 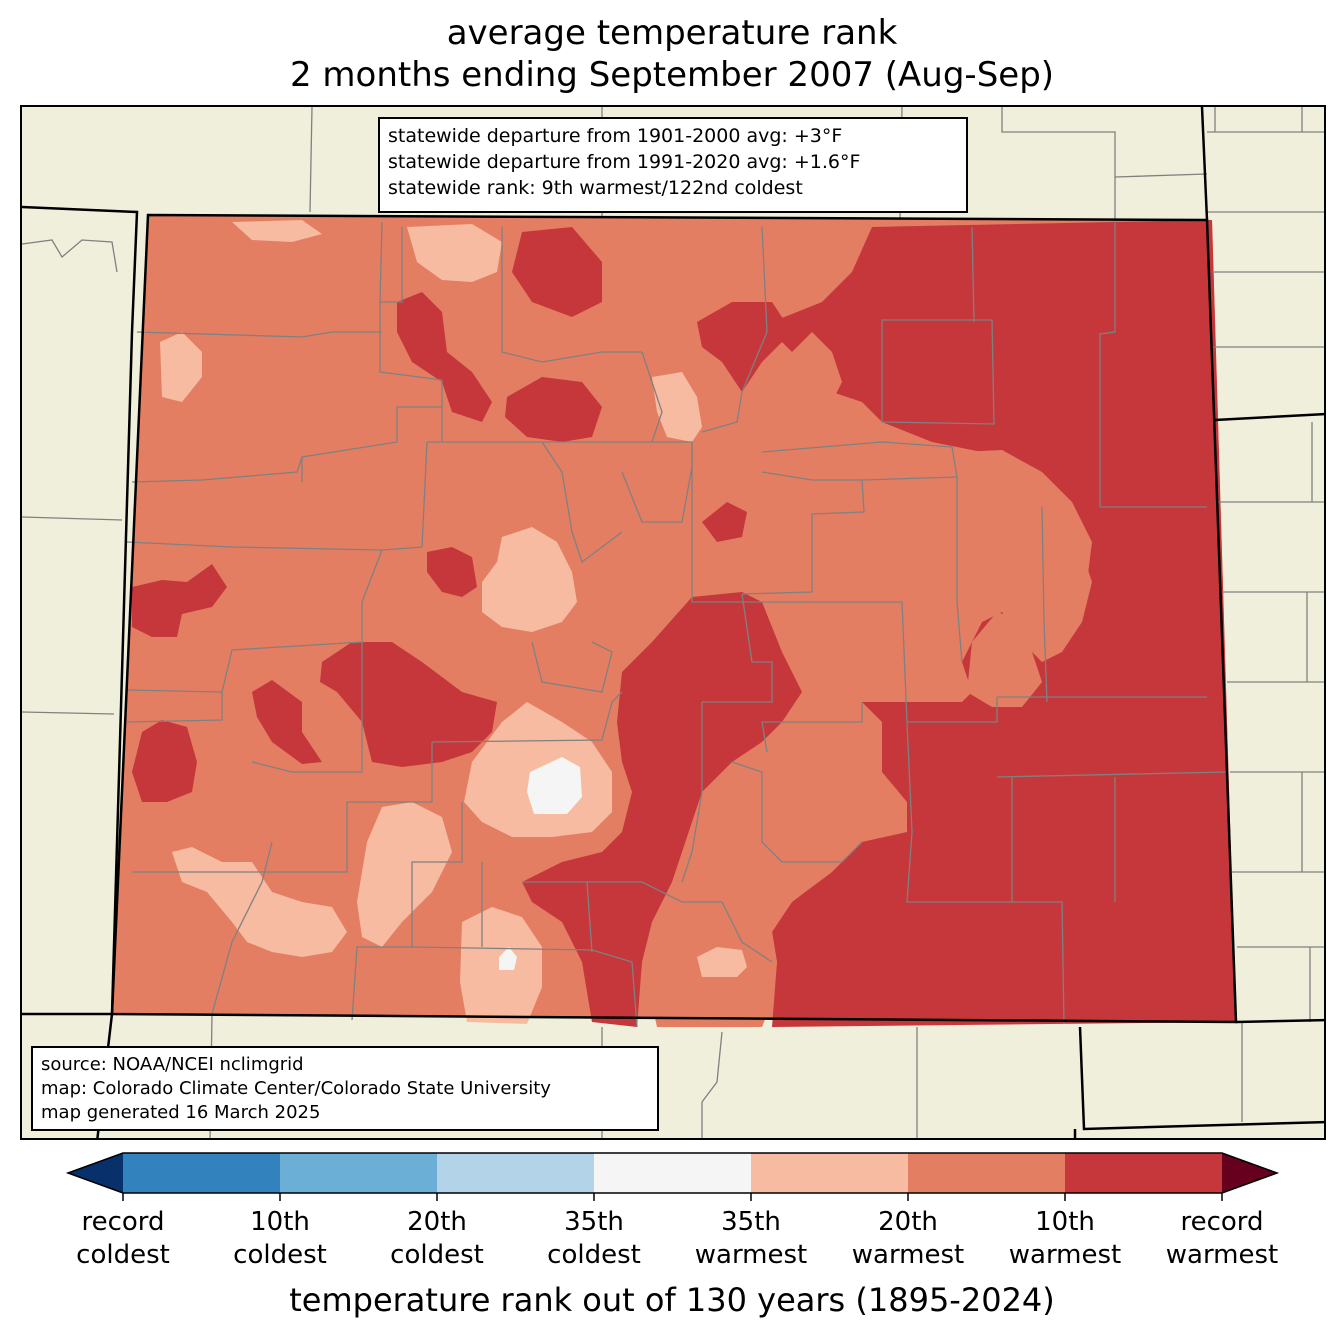 I want to click on light-area-southwest, so click(x=404, y=874).